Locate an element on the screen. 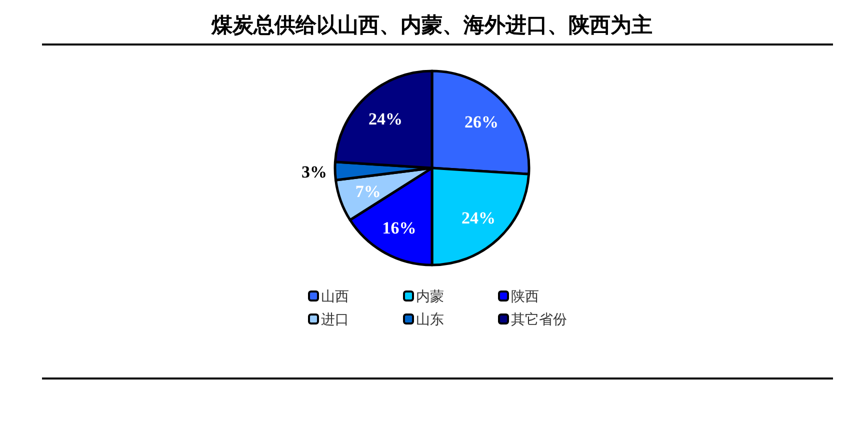  data-label: 16% is located at coordinates (399, 228).